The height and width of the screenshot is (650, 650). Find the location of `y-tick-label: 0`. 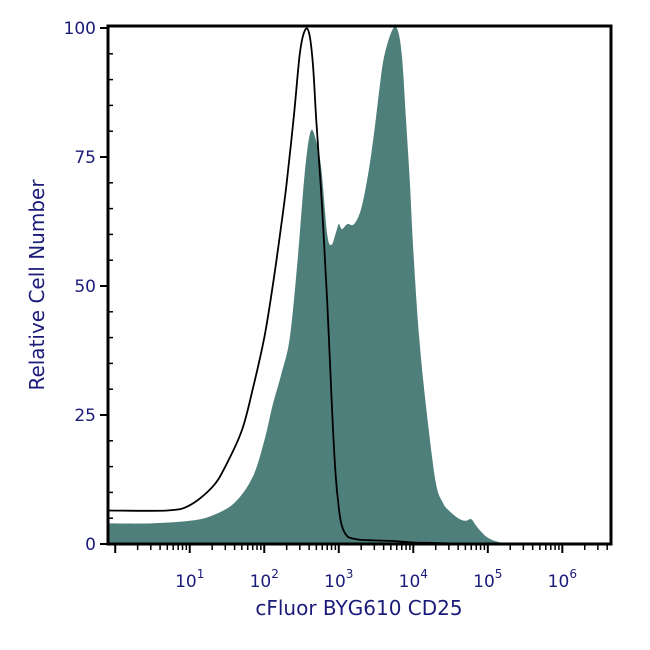

y-tick-label: 0 is located at coordinates (90, 545).